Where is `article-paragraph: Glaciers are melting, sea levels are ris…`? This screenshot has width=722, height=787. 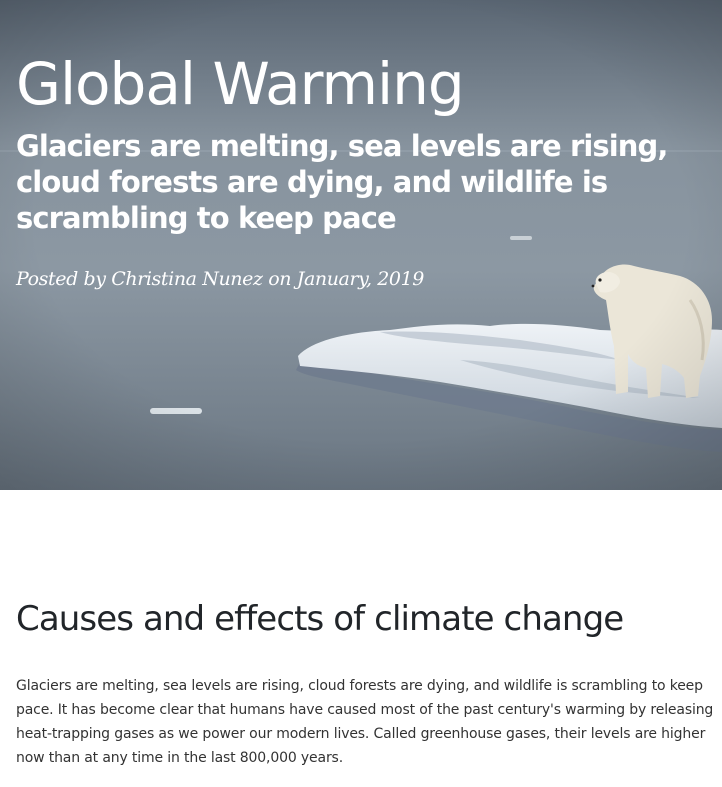 article-paragraph: Glaciers are melting, sea levels are ris… is located at coordinates (365, 722).